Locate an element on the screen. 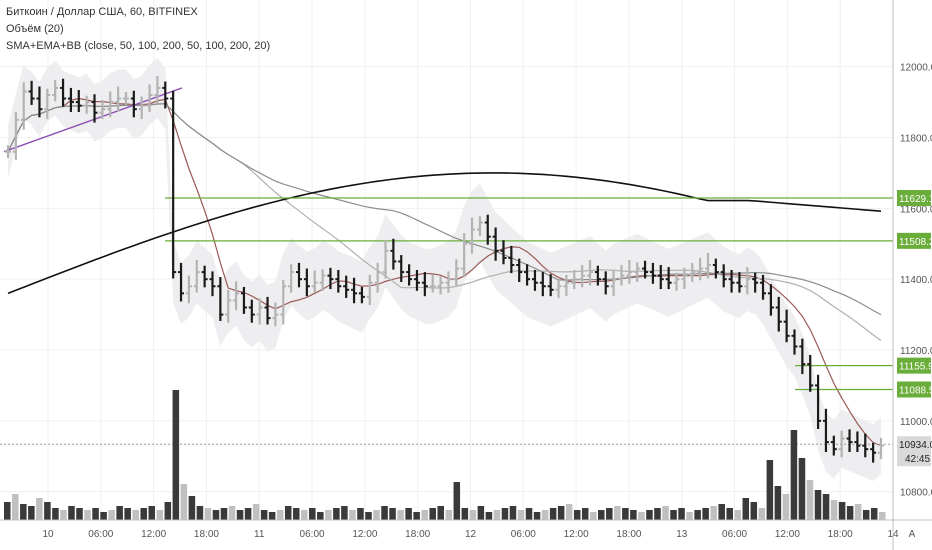 This screenshot has width=932, height=550. y-tick-label: 11000.0 is located at coordinates (916, 422).